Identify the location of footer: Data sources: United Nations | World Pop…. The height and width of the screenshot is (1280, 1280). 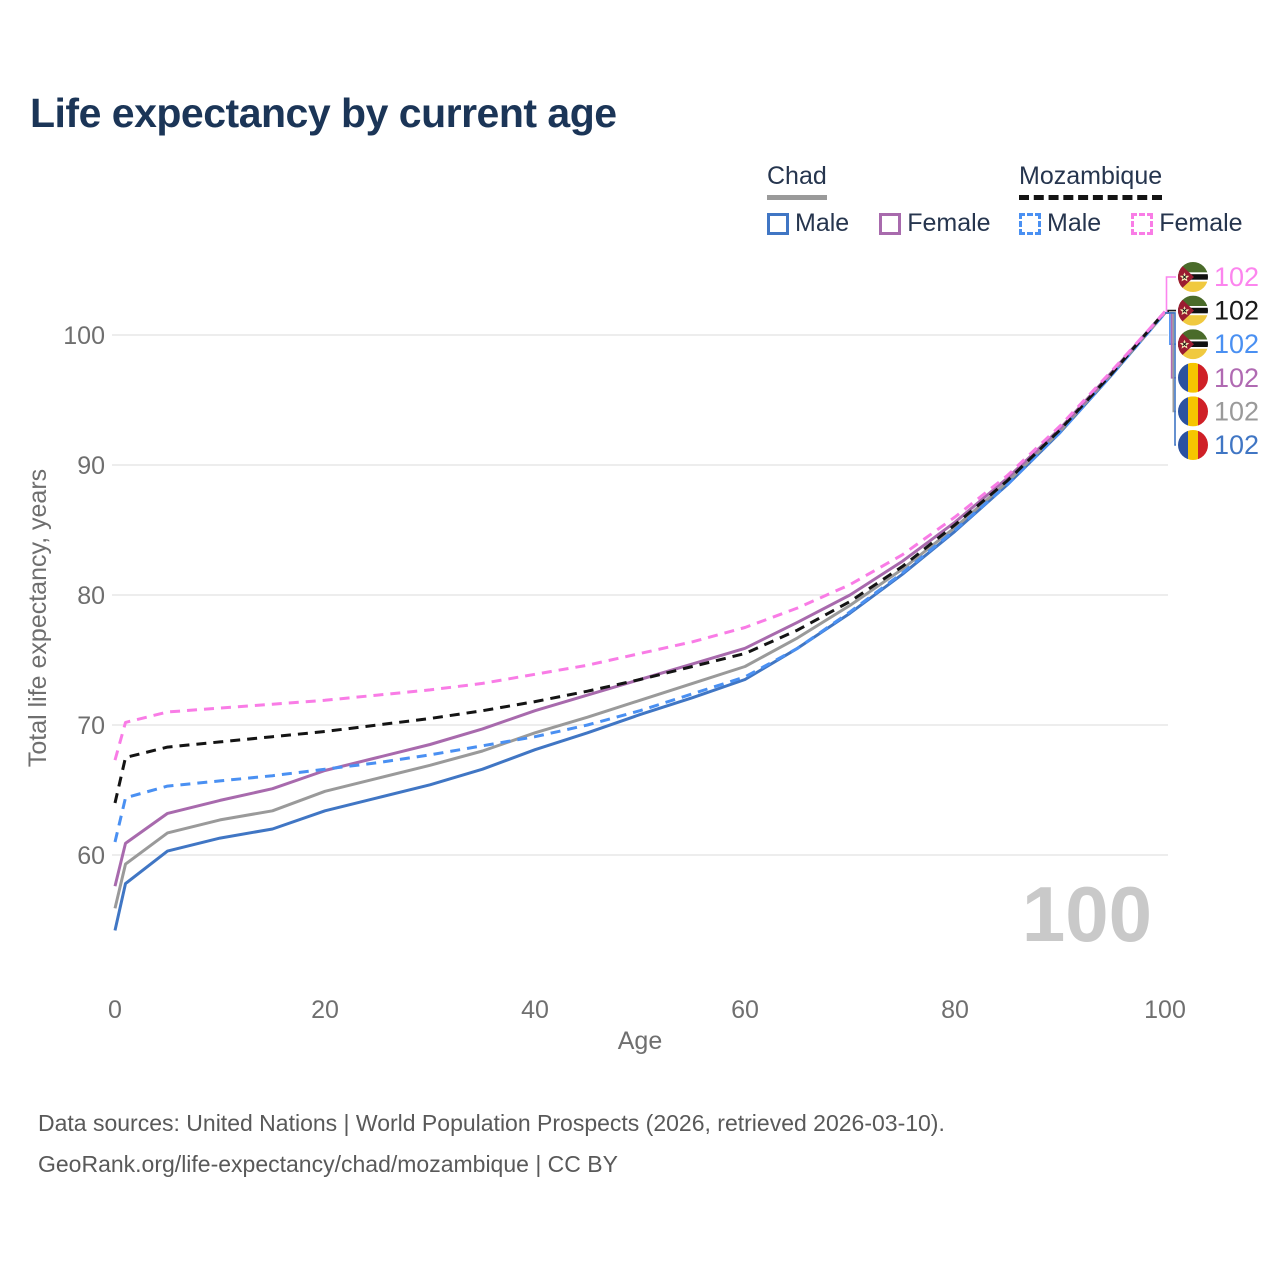
(491, 1144).